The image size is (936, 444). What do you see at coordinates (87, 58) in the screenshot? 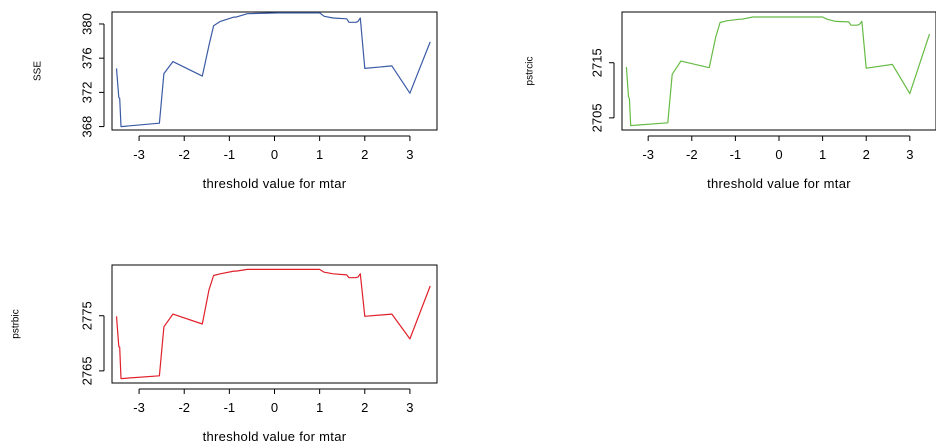
I see `y-tick-label: 376` at bounding box center [87, 58].